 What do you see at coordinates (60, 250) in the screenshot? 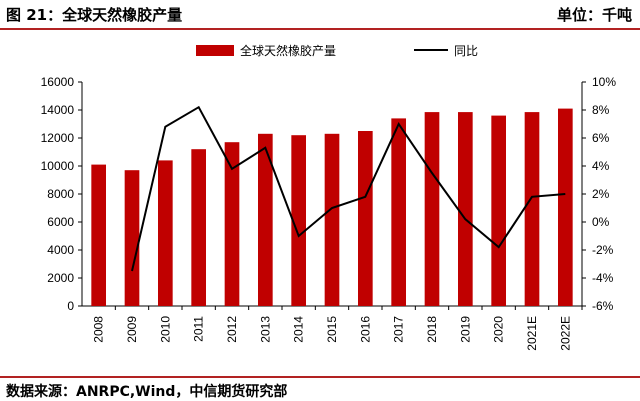
I see `left-tick-label: 4000` at bounding box center [60, 250].